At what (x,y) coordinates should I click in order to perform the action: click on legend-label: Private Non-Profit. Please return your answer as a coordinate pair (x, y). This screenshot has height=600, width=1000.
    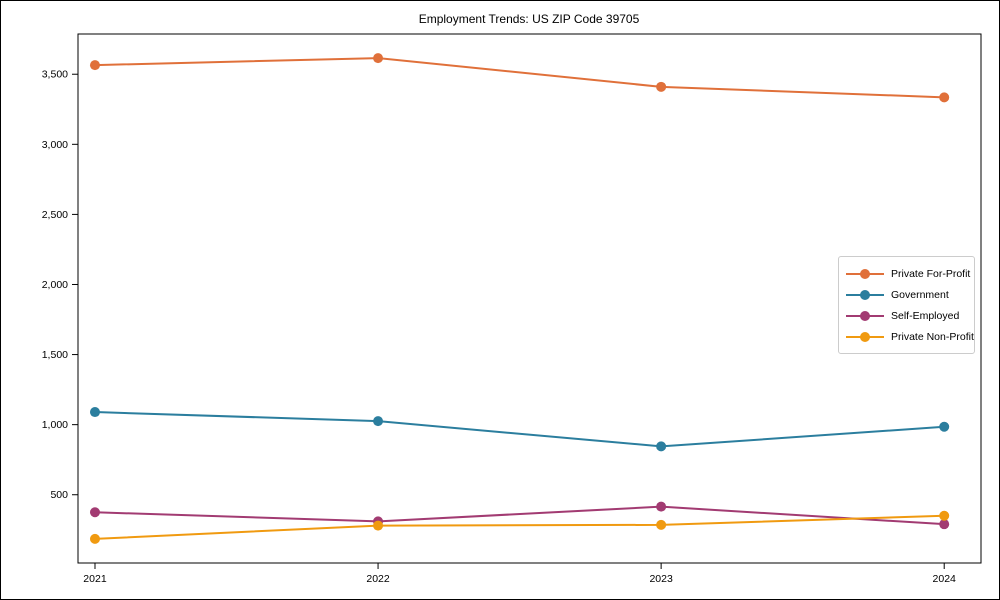
    Looking at the image, I should click on (932, 336).